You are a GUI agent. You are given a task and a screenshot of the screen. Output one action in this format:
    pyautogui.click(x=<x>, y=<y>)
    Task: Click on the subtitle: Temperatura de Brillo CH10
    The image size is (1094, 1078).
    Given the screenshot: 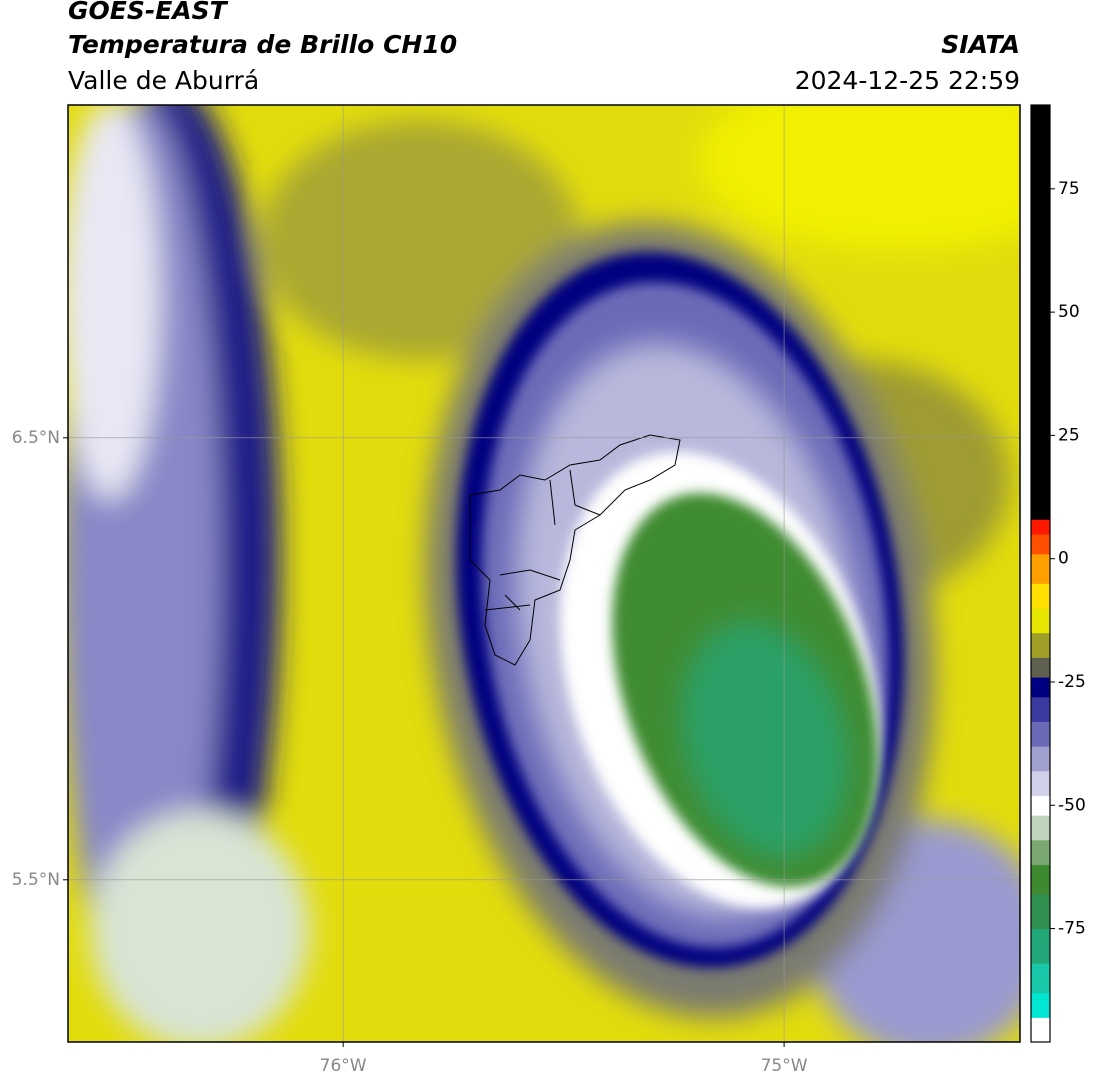 What is the action you would take?
    pyautogui.click(x=262, y=44)
    